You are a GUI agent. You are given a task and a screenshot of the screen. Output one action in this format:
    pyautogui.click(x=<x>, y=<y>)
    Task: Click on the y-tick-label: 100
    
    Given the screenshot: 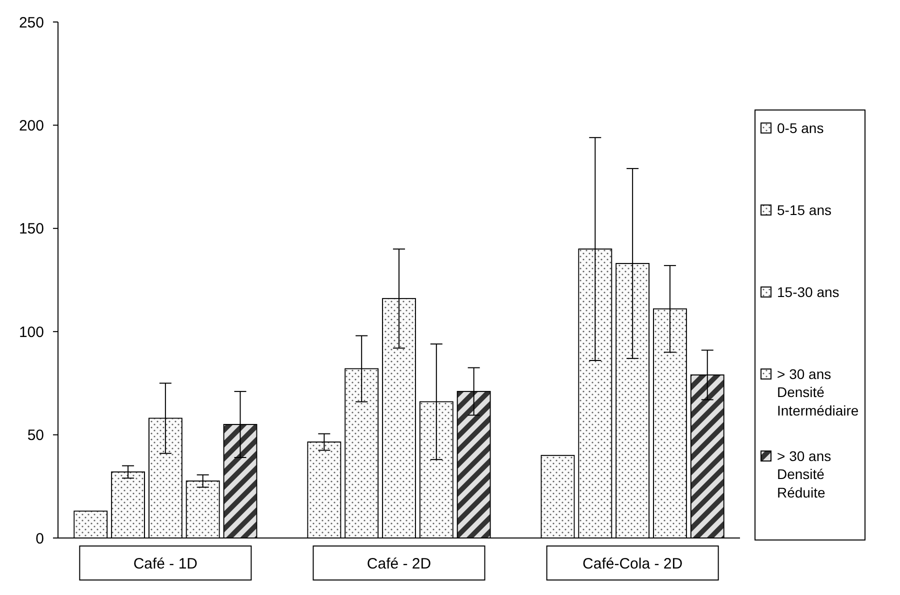 What is the action you would take?
    pyautogui.click(x=31, y=332)
    